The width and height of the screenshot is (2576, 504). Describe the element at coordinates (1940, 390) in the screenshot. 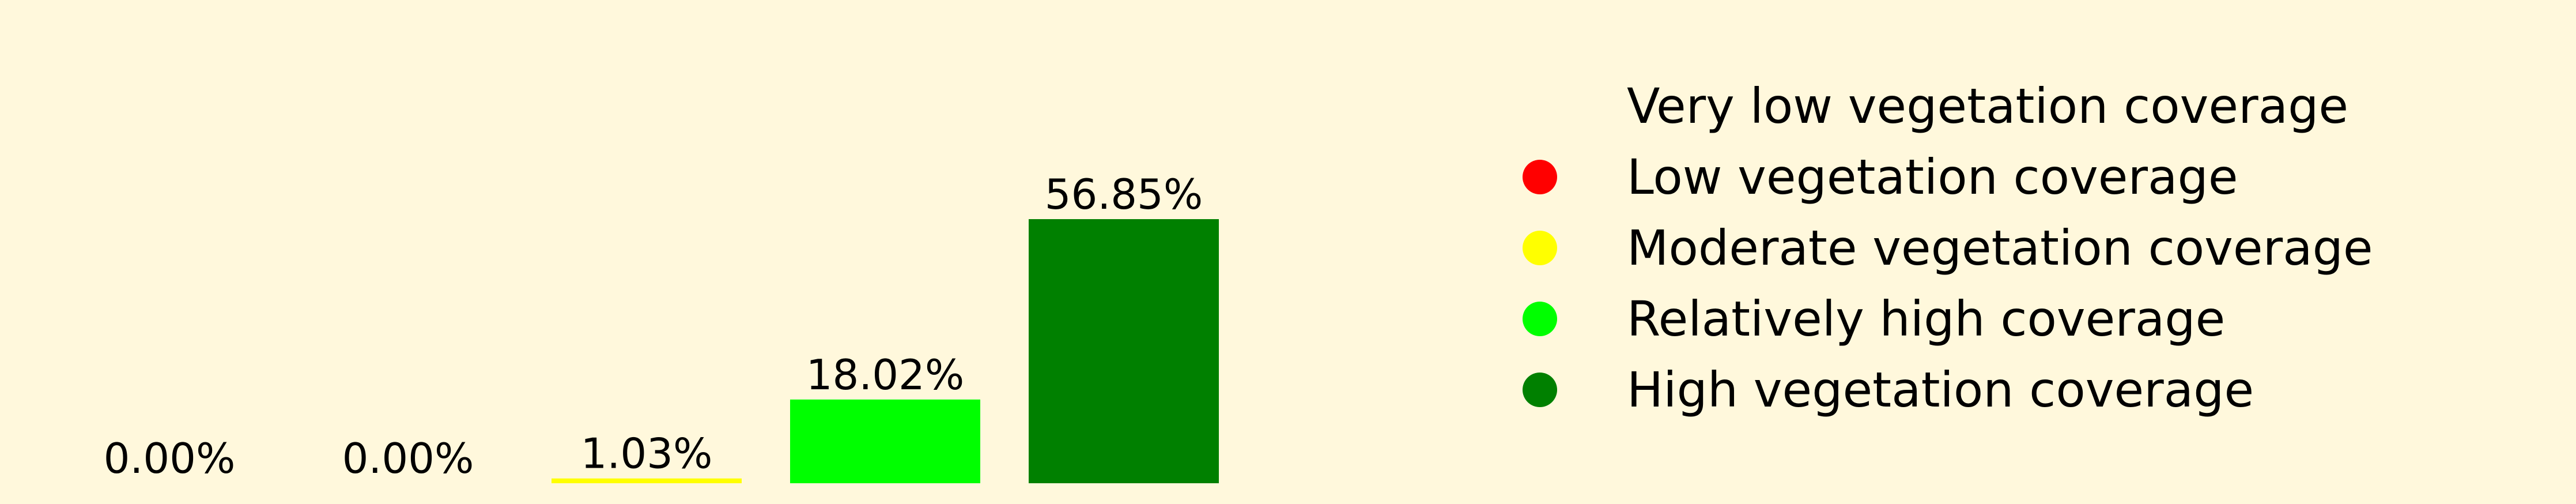

I see `legend-label-4: High vegetation coverage` at that location.